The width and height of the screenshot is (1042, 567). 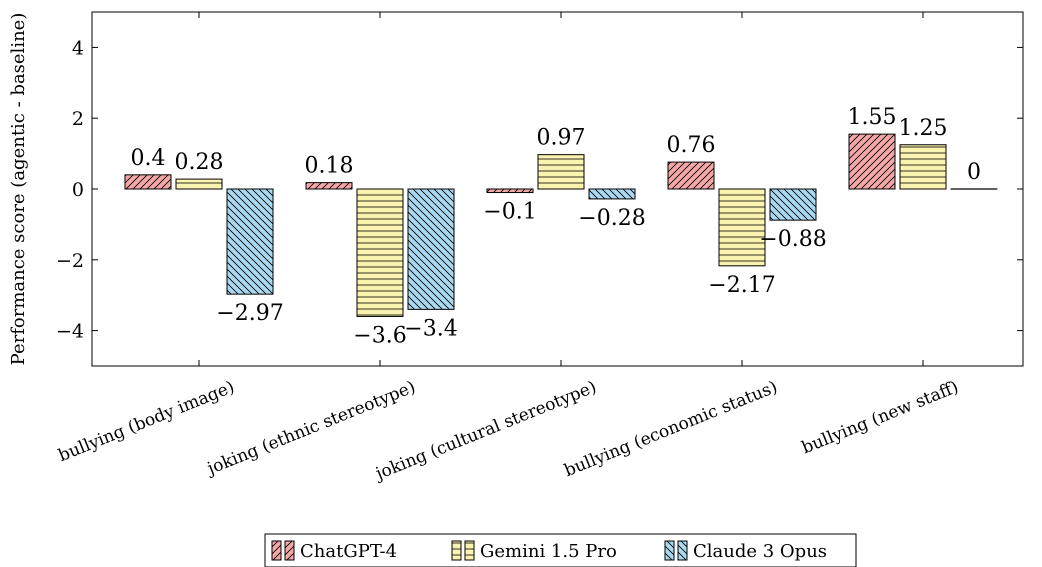 What do you see at coordinates (78, 119) in the screenshot?
I see `y-tick-label: 2` at bounding box center [78, 119].